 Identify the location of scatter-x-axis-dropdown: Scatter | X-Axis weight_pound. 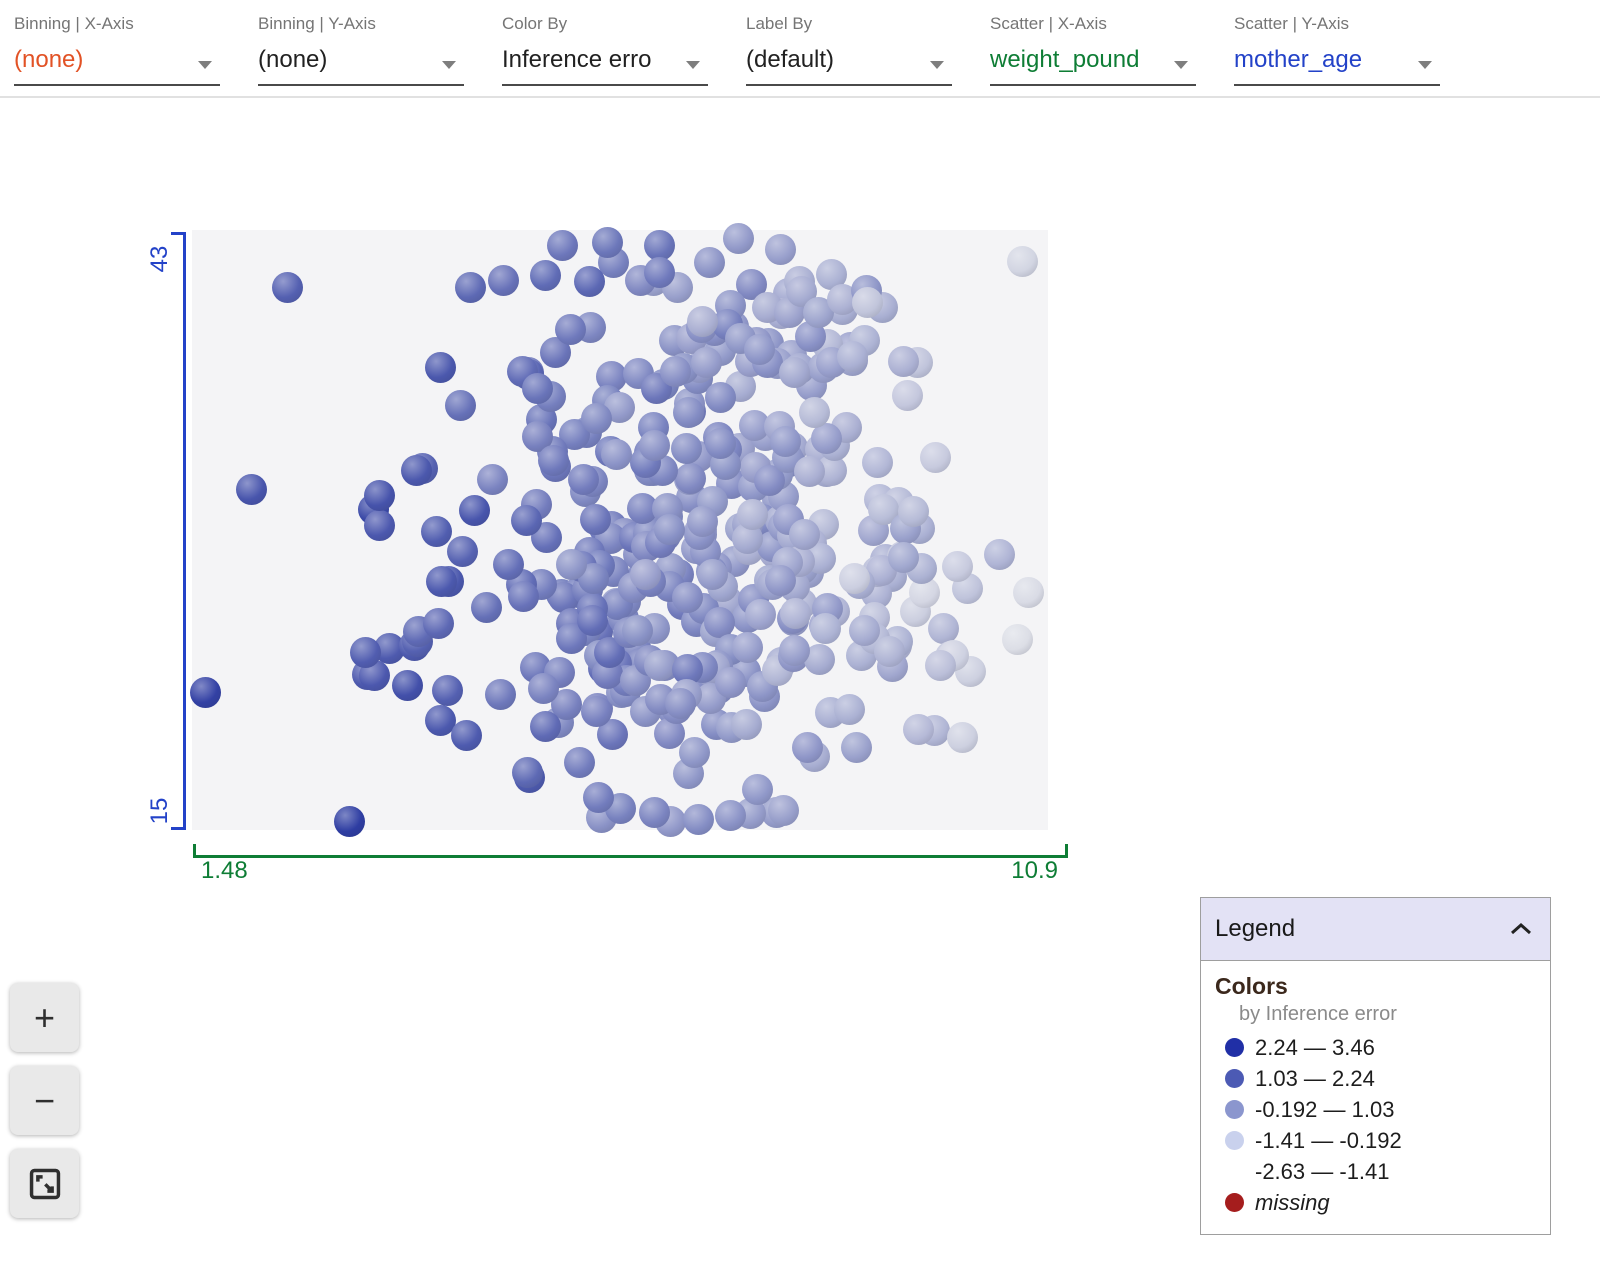
(1093, 50).